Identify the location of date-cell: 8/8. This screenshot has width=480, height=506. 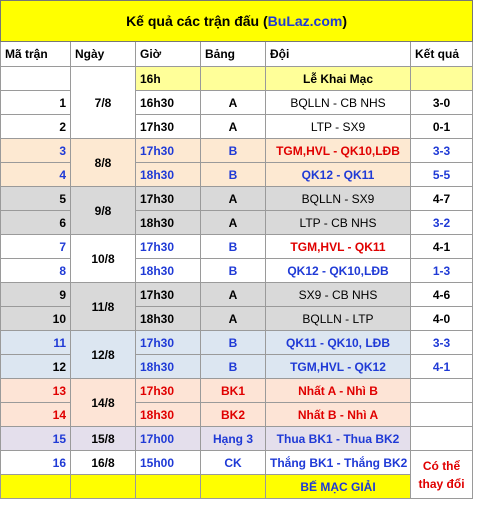
(103, 162).